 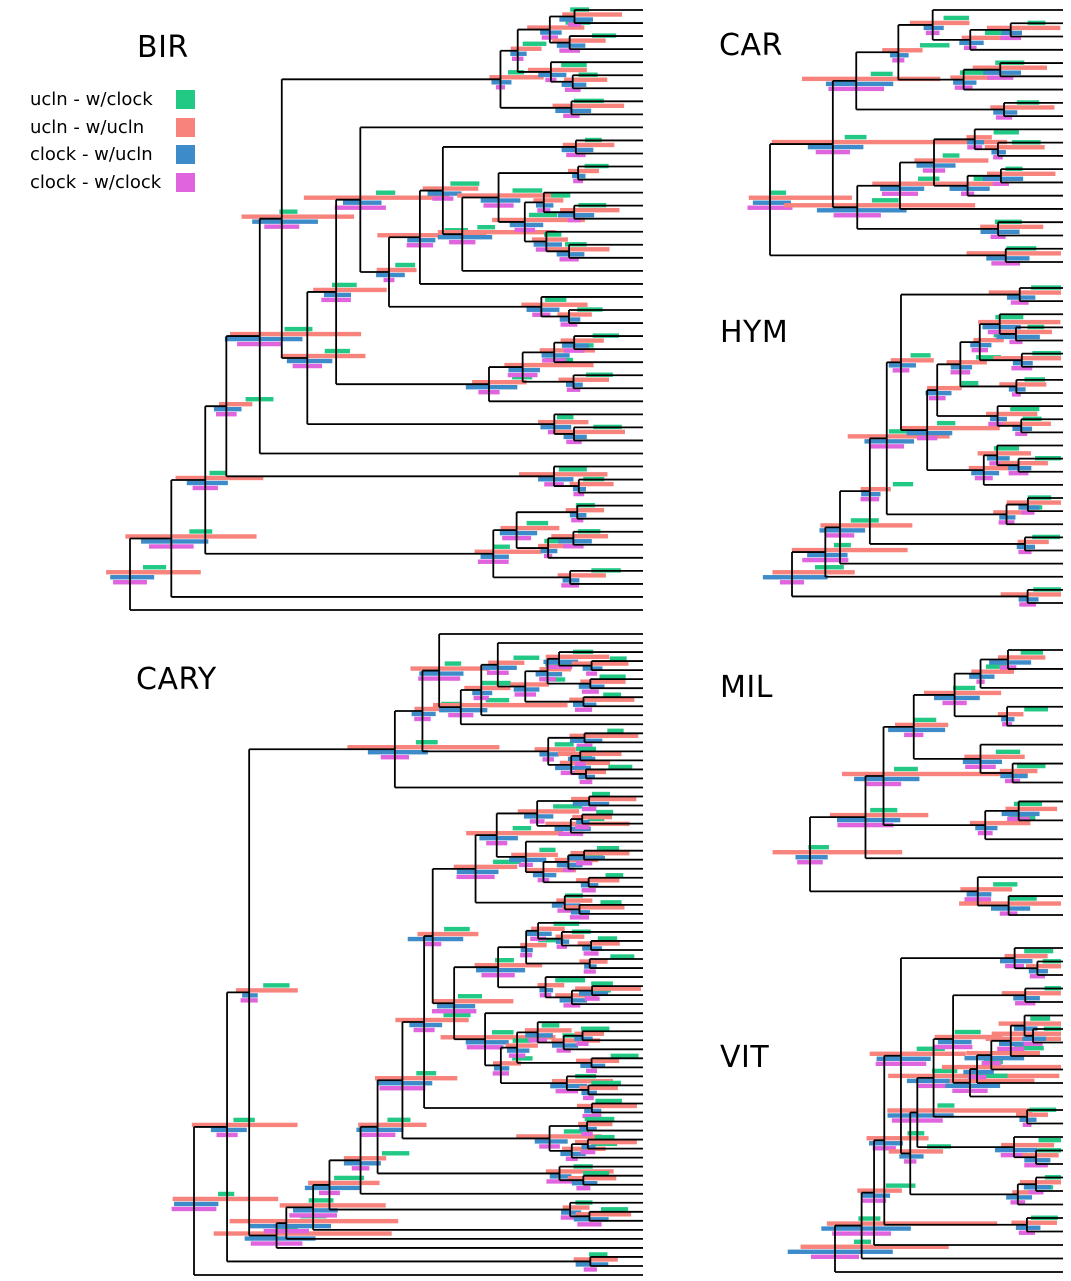 I want to click on legend-swatch, so click(x=185, y=182).